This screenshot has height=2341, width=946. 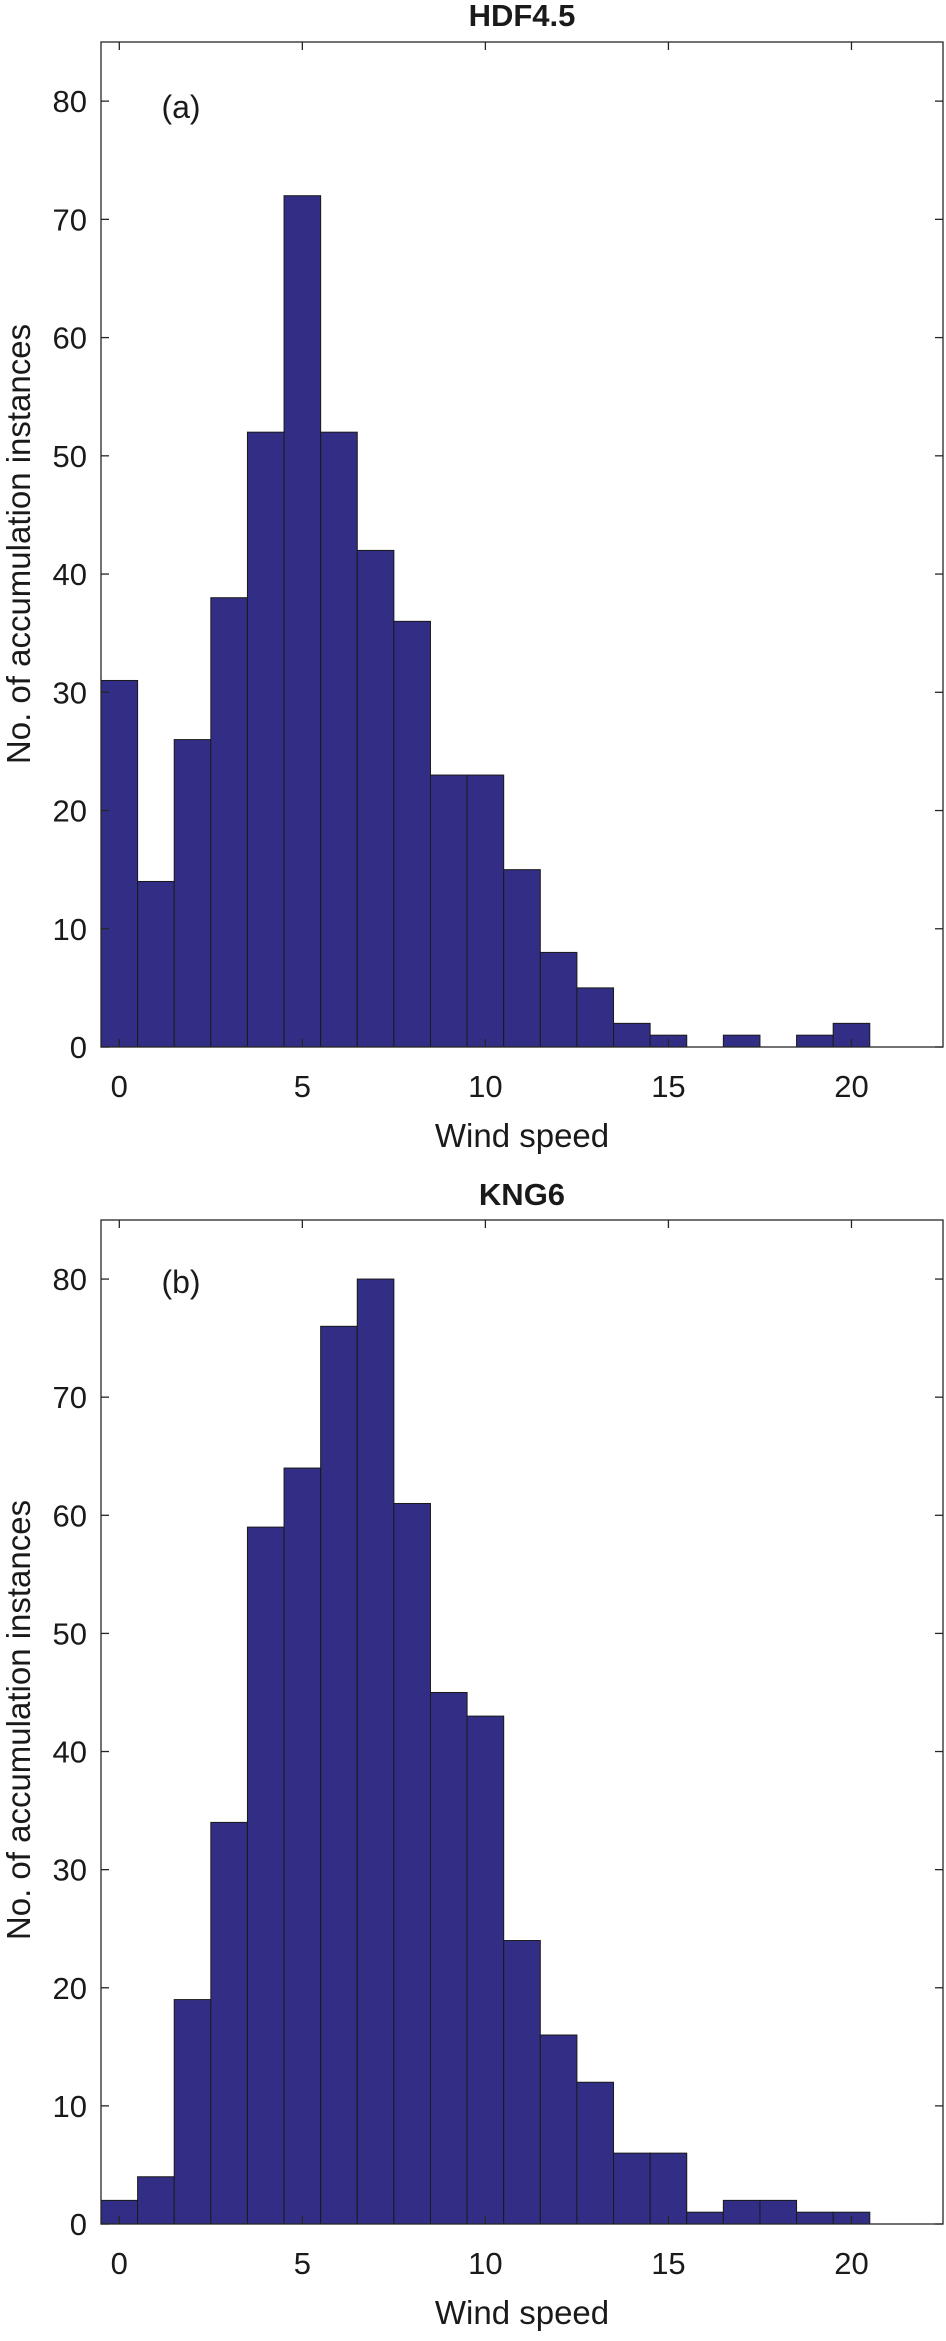 I want to click on panel-label: (b), so click(x=180, y=1282).